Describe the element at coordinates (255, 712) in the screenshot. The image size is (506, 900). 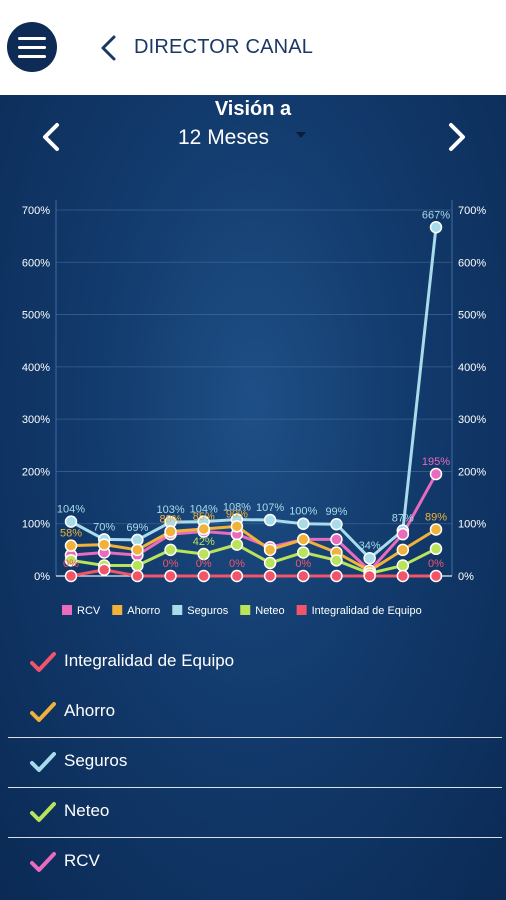
I see `series-toggle-row: Ahorro` at that location.